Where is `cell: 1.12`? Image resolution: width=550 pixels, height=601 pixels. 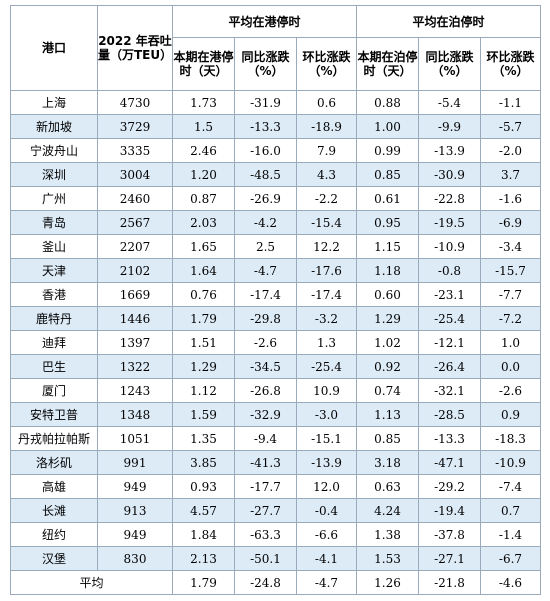 cell: 1.12 is located at coordinates (203, 390).